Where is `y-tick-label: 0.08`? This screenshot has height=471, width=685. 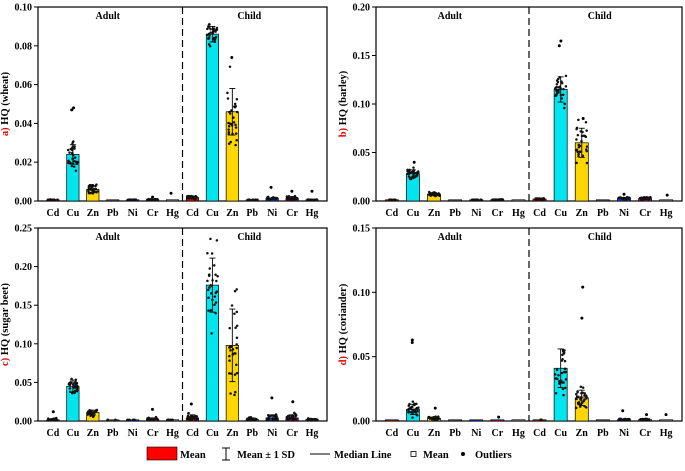
y-tick-label: 0.08 is located at coordinates (24, 46).